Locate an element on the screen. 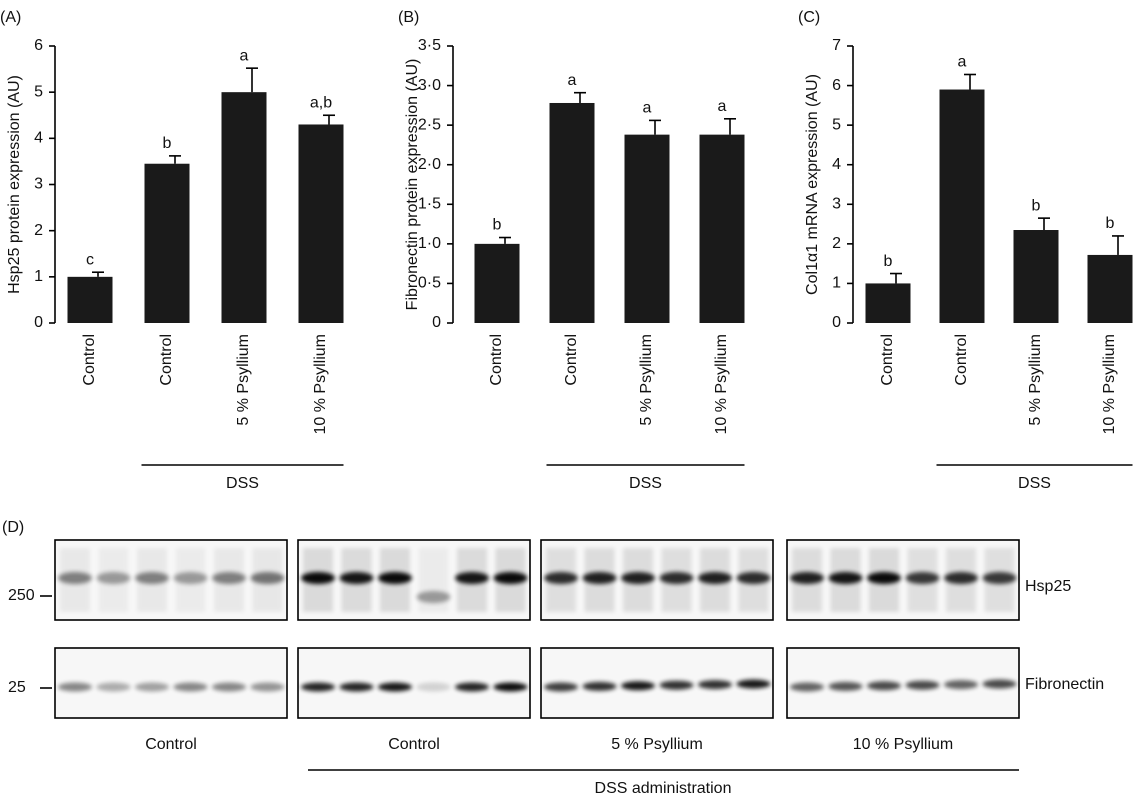  panel-label: (C) is located at coordinates (809, 17).